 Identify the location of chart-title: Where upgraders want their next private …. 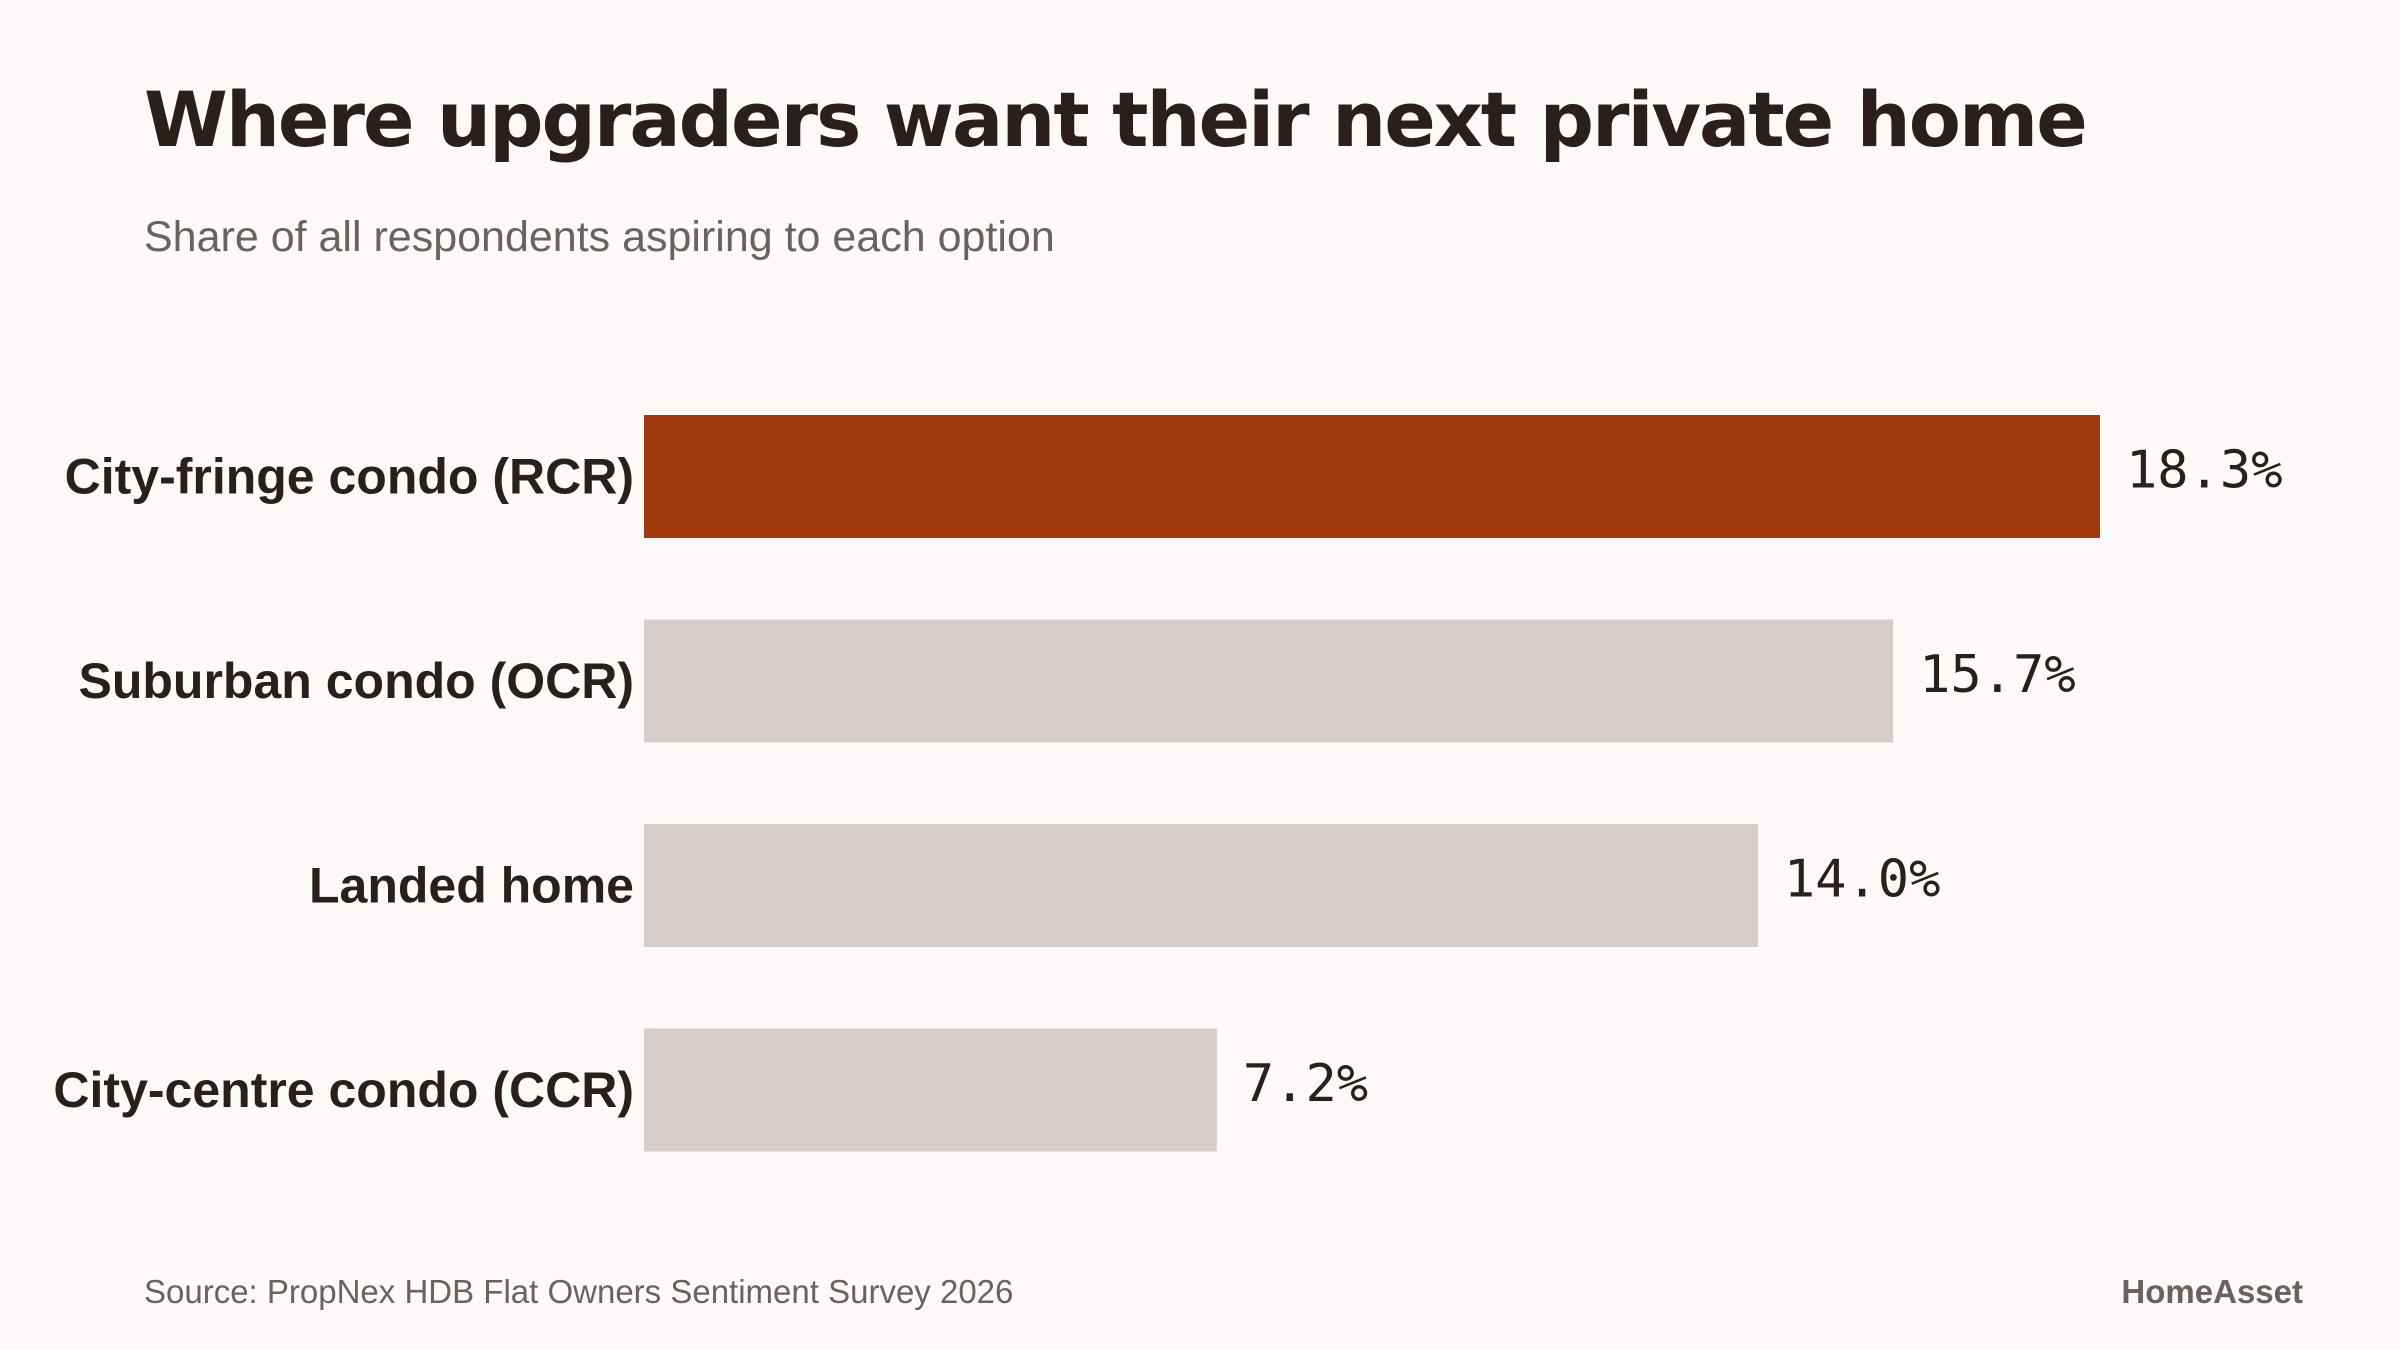
(1116, 119).